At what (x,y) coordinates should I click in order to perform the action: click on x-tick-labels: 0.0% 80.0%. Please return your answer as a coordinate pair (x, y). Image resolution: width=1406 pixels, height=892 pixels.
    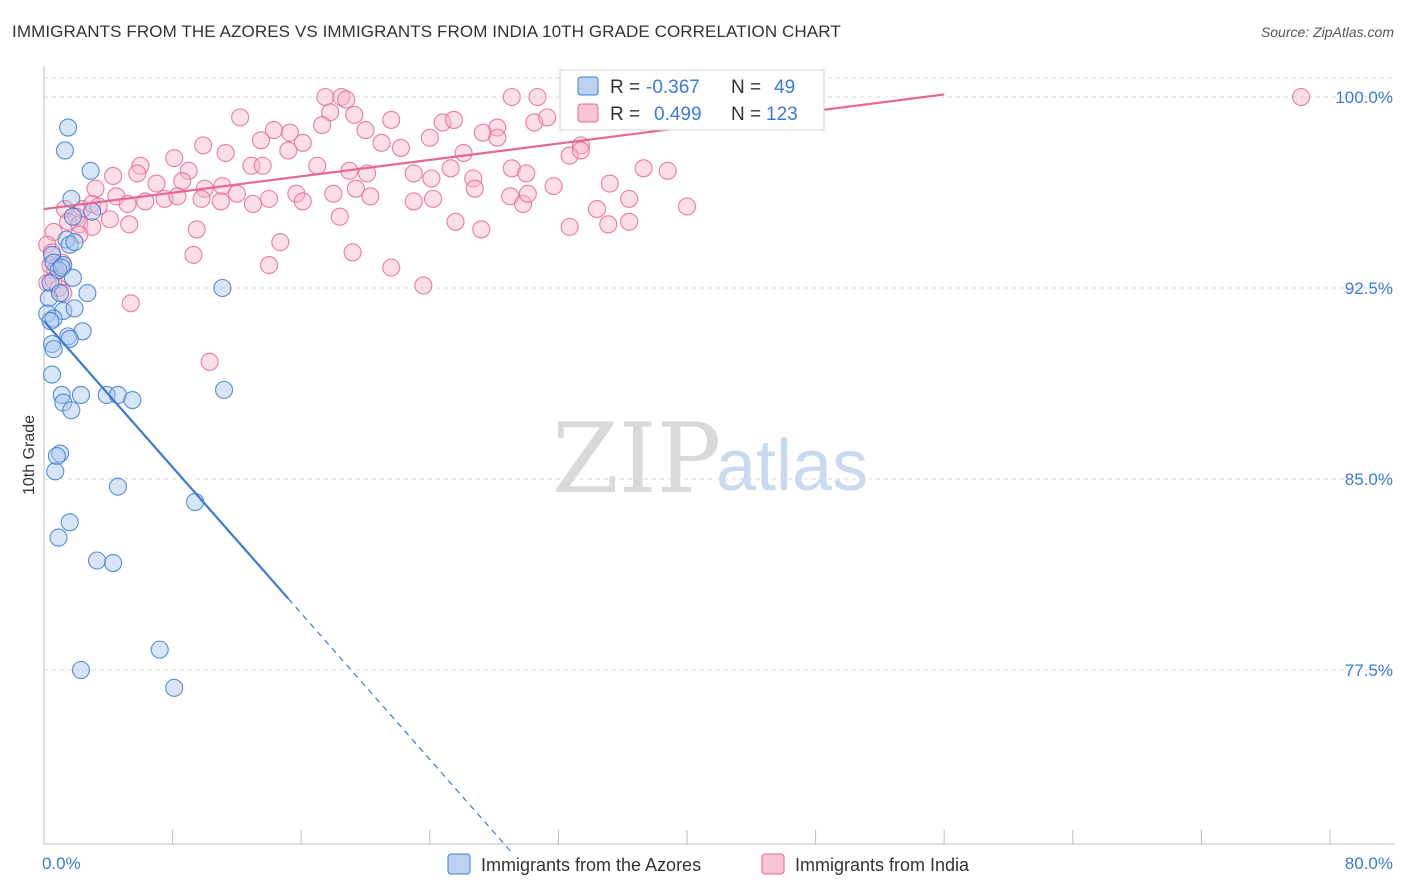
    Looking at the image, I should click on (717, 863).